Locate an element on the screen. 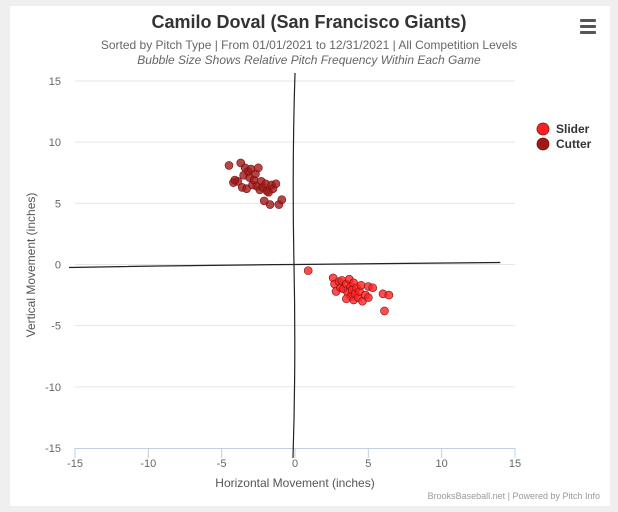 The width and height of the screenshot is (618, 512). y-tick-label: -15 is located at coordinates (53, 449).